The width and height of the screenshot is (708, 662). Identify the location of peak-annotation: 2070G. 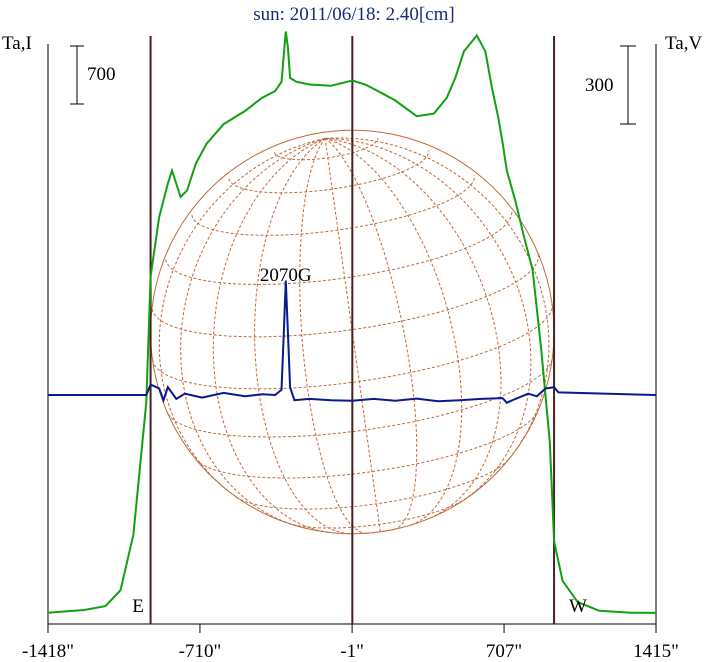
(286, 275).